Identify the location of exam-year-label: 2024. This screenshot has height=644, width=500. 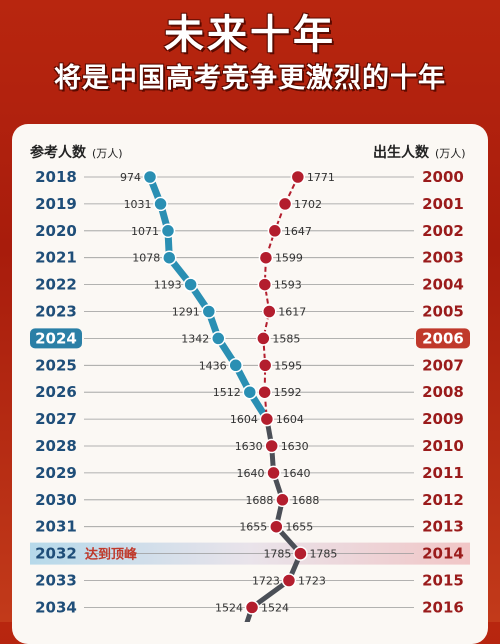
(56, 338).